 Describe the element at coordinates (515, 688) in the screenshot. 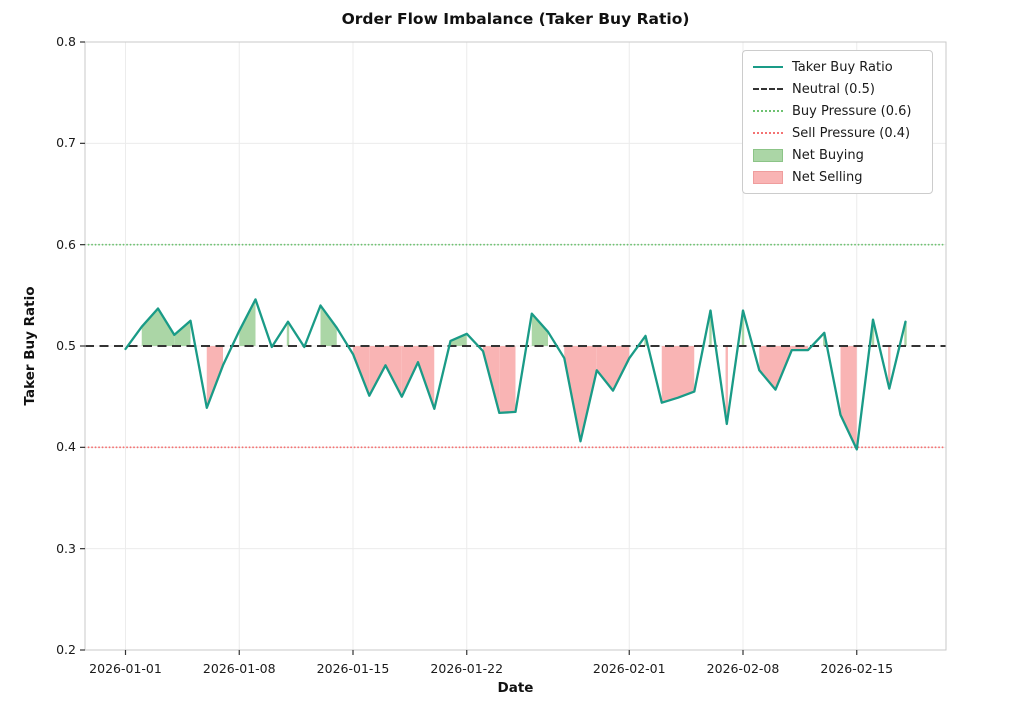

I see `x-axis-label: Date` at that location.